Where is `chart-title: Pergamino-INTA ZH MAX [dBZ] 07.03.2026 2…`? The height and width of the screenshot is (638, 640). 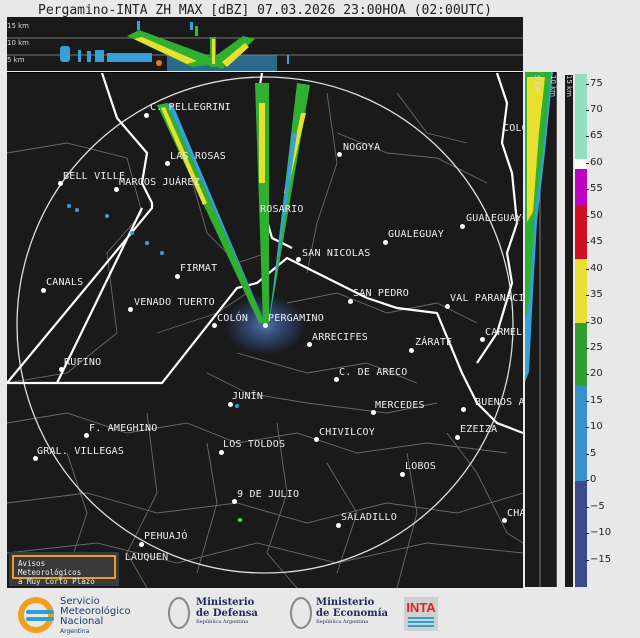
chart-title: Pergamino-INTA ZH MAX [dBZ] 07.03.2026 2… is located at coordinates (265, 10).